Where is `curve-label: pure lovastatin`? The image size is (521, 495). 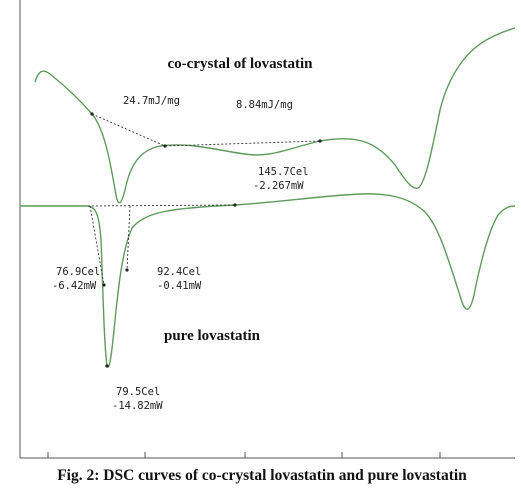
curve-label: pure lovastatin is located at coordinates (212, 336).